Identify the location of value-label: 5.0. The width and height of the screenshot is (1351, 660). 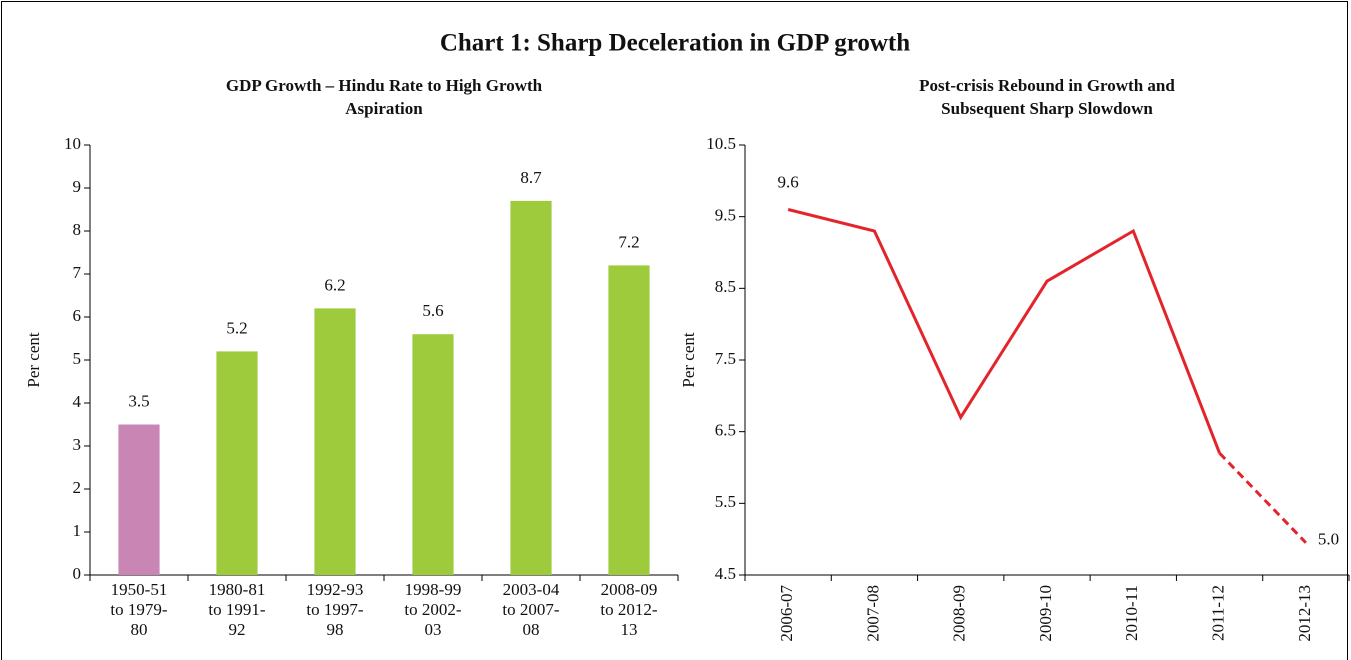
(1328, 539).